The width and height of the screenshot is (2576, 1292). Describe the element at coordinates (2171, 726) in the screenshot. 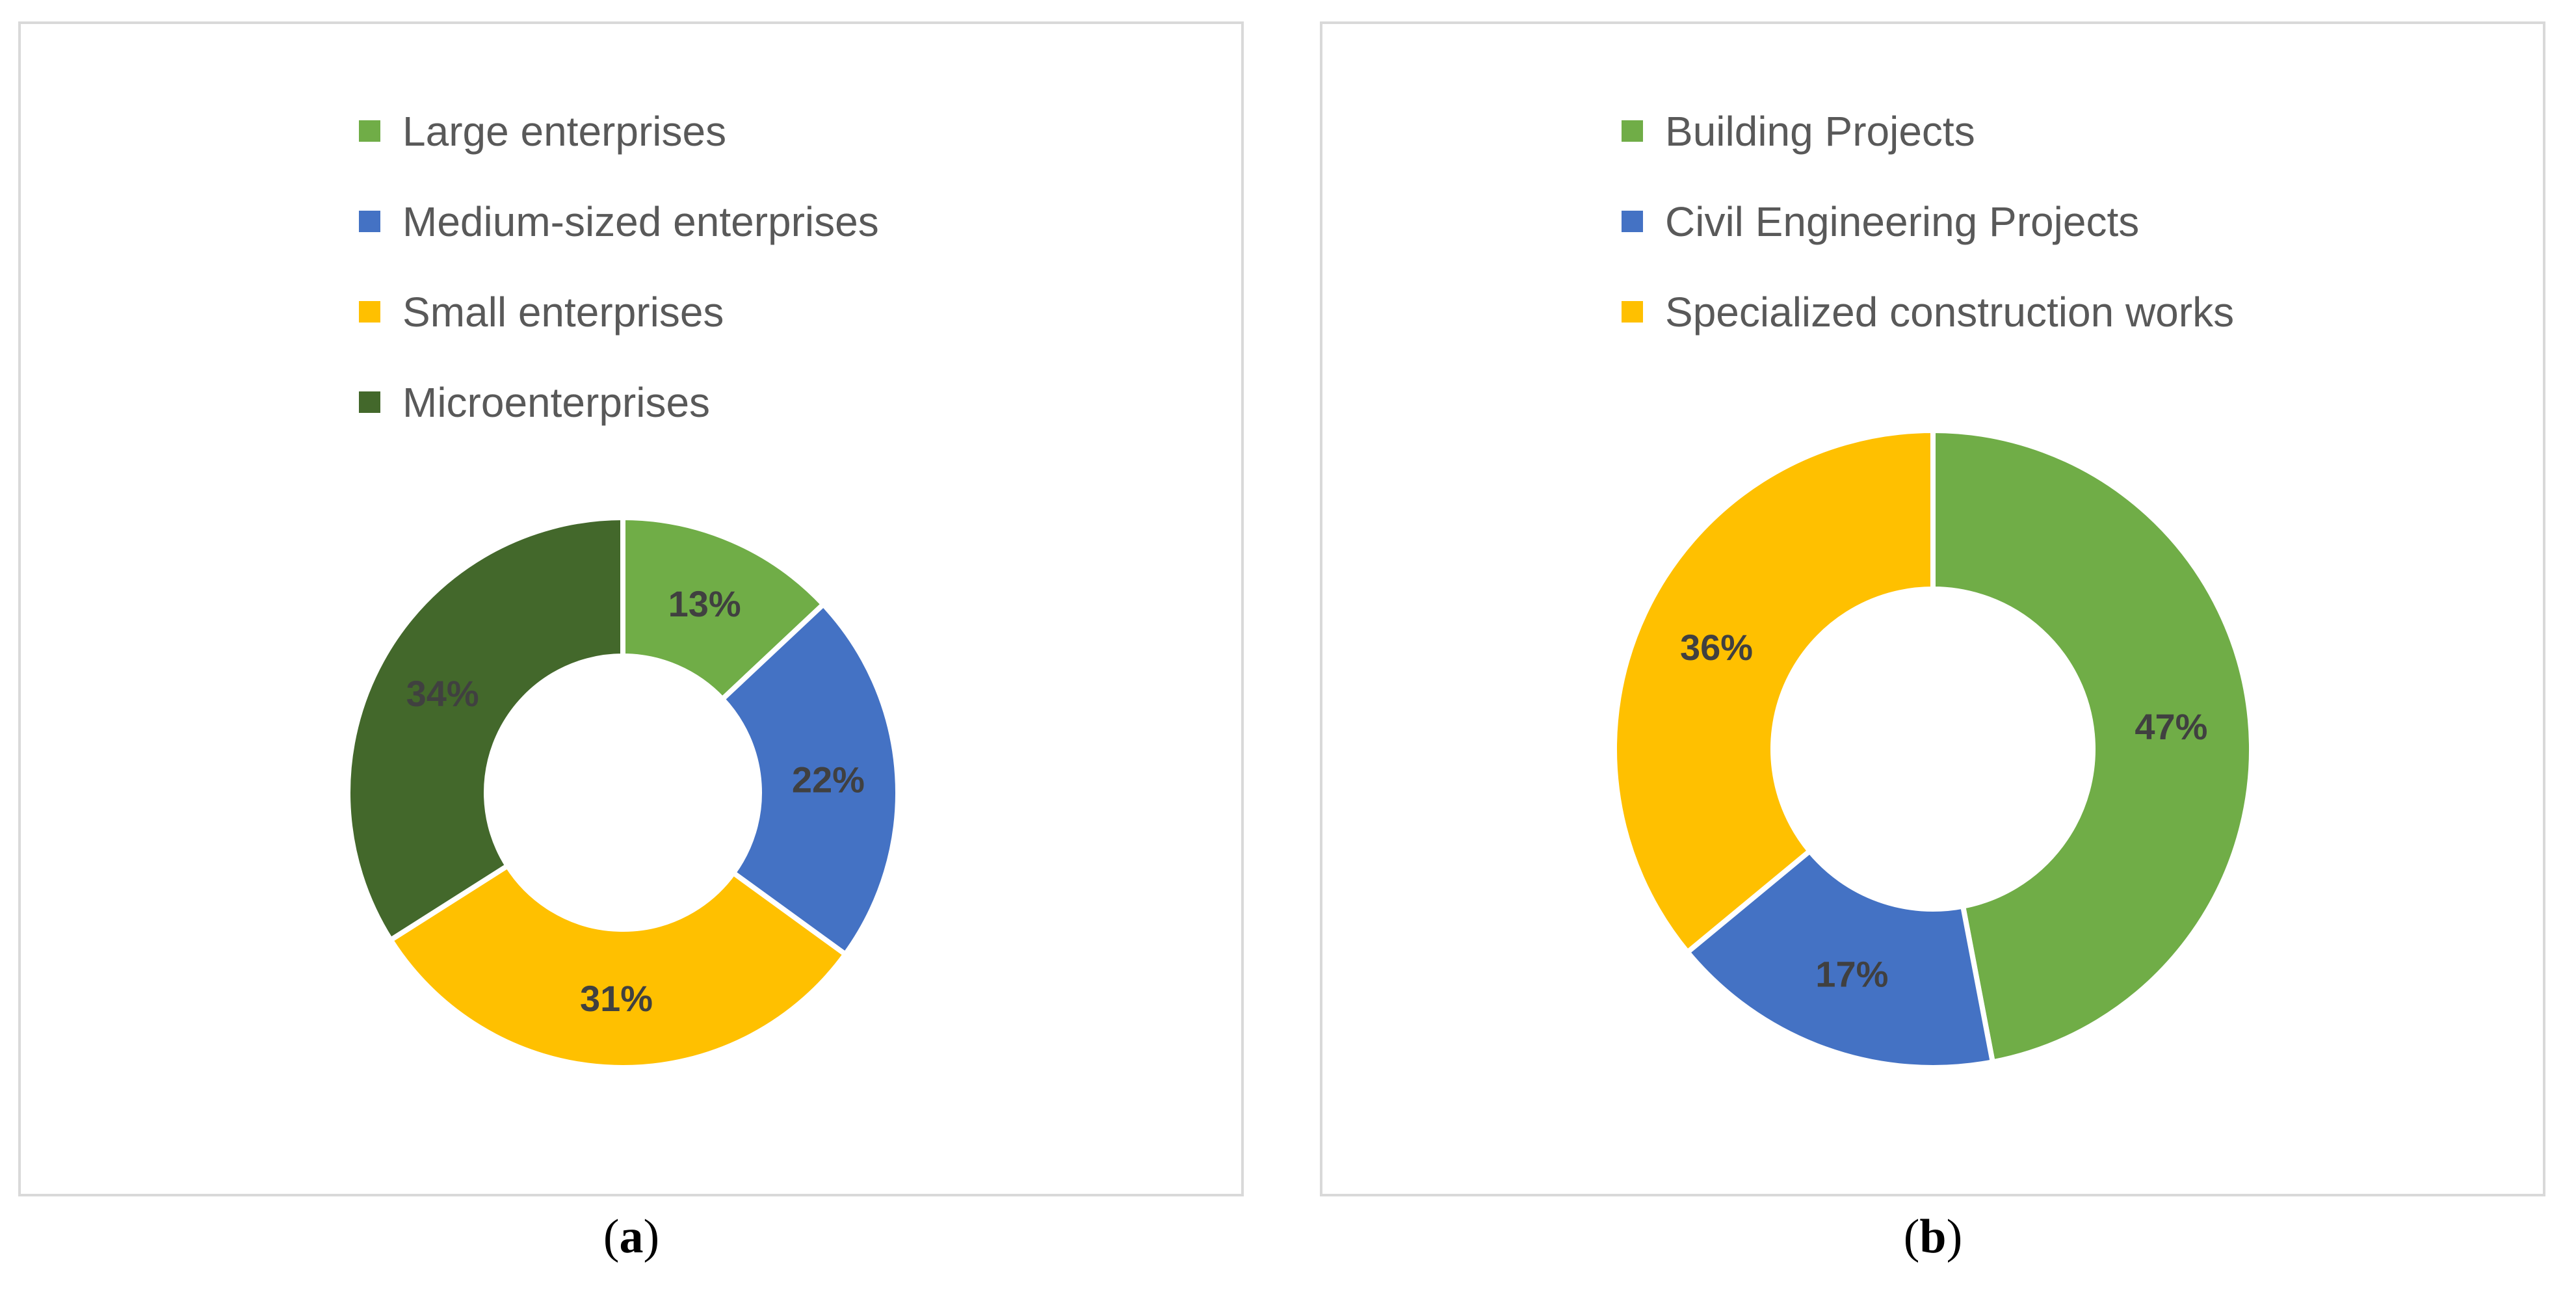

I see `data-label-building-projects: 47%` at that location.